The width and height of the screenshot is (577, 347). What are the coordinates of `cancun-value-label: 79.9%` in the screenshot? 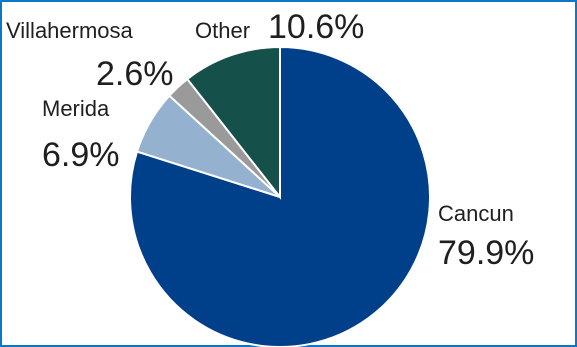 It's located at (486, 253).